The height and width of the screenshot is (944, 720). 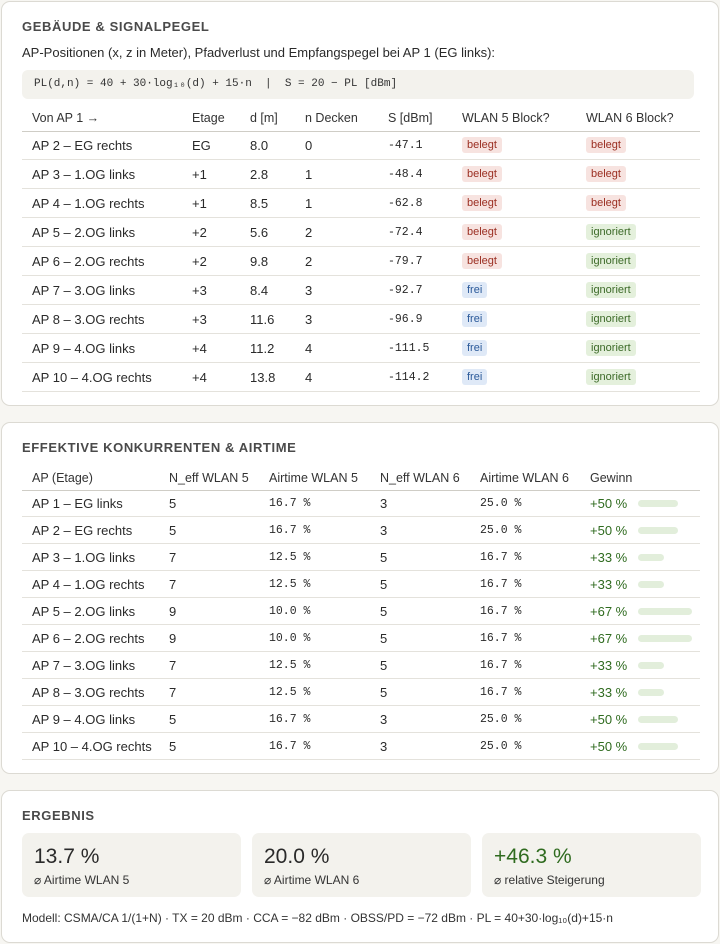 What do you see at coordinates (405, 261) in the screenshot?
I see `table-cell: -79.7` at bounding box center [405, 261].